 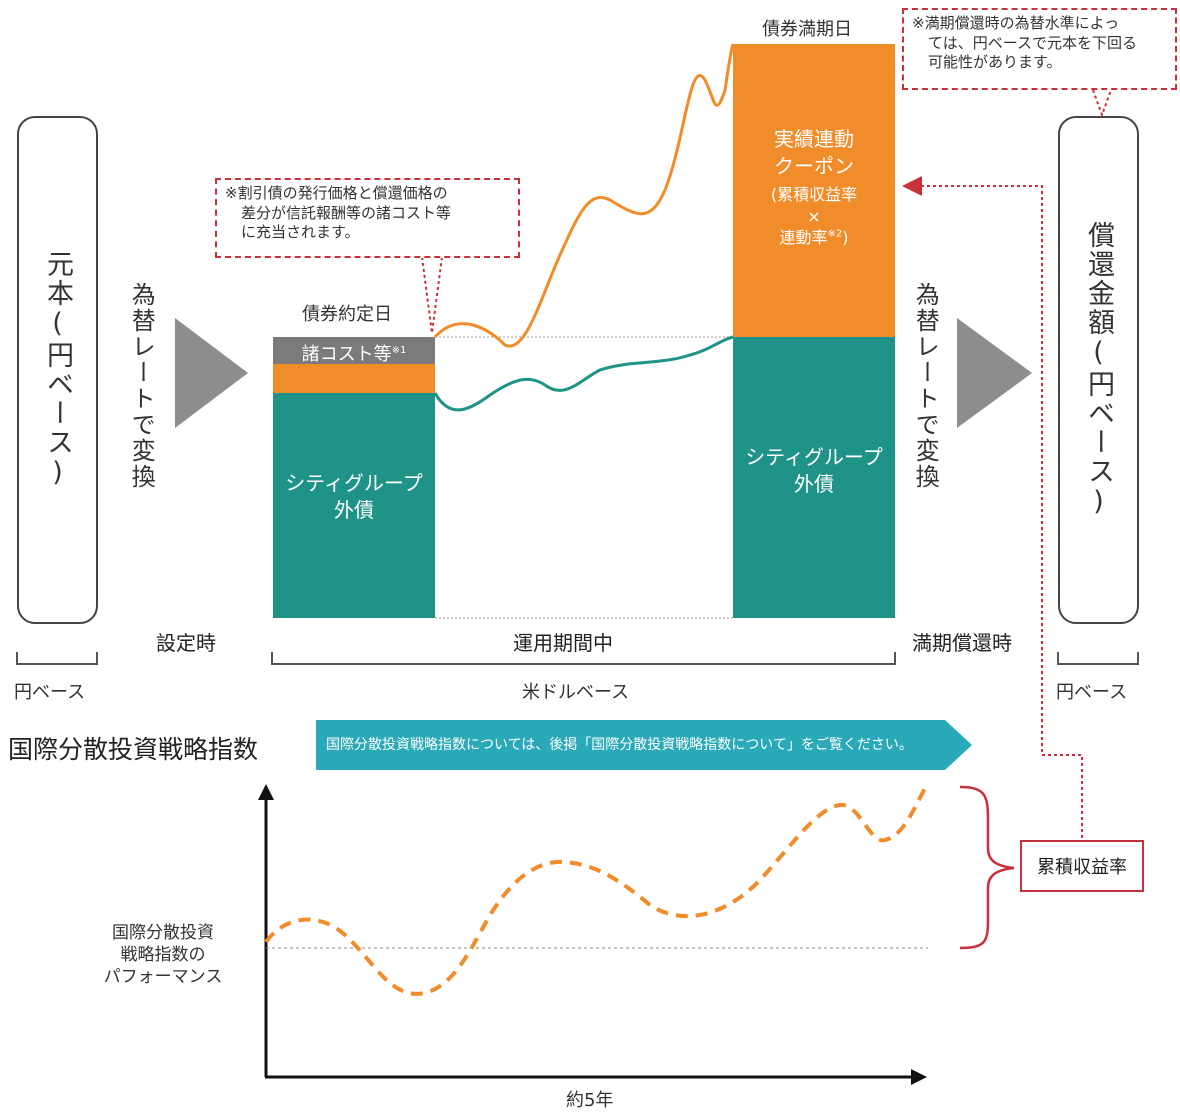 I want to click on note-right-line1: ※満期償還時の為替水準によっ, so click(x=1016, y=23).